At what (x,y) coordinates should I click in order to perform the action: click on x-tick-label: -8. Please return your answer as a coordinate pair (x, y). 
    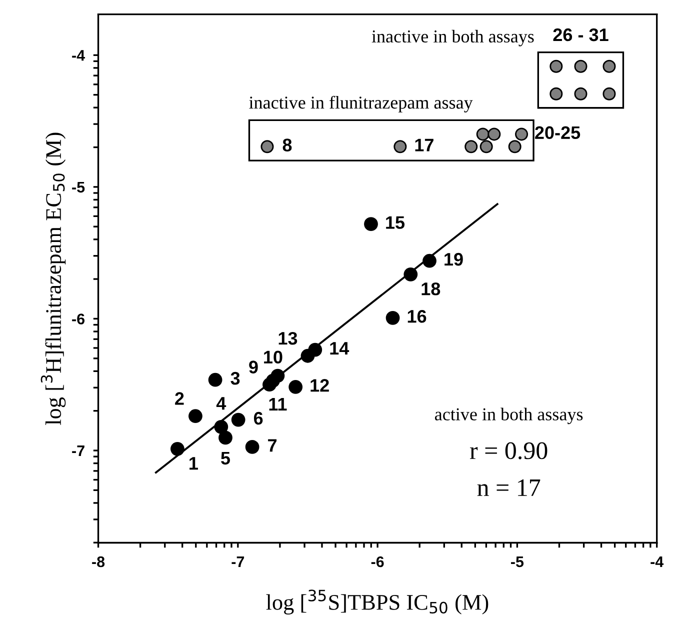
    Looking at the image, I should click on (98, 562).